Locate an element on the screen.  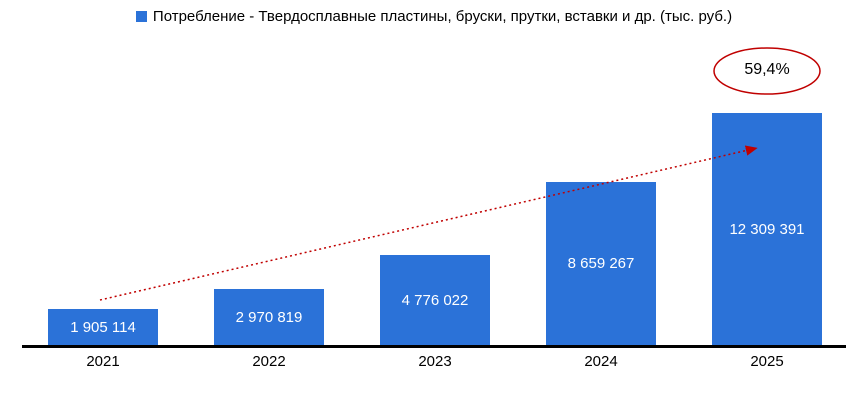
bar-value-label: 12 309 391 is located at coordinates (767, 229).